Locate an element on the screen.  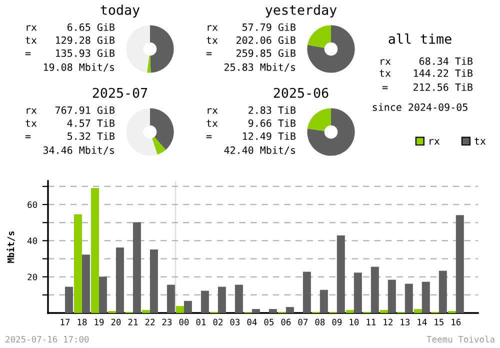
text: all time is located at coordinates (420, 39).